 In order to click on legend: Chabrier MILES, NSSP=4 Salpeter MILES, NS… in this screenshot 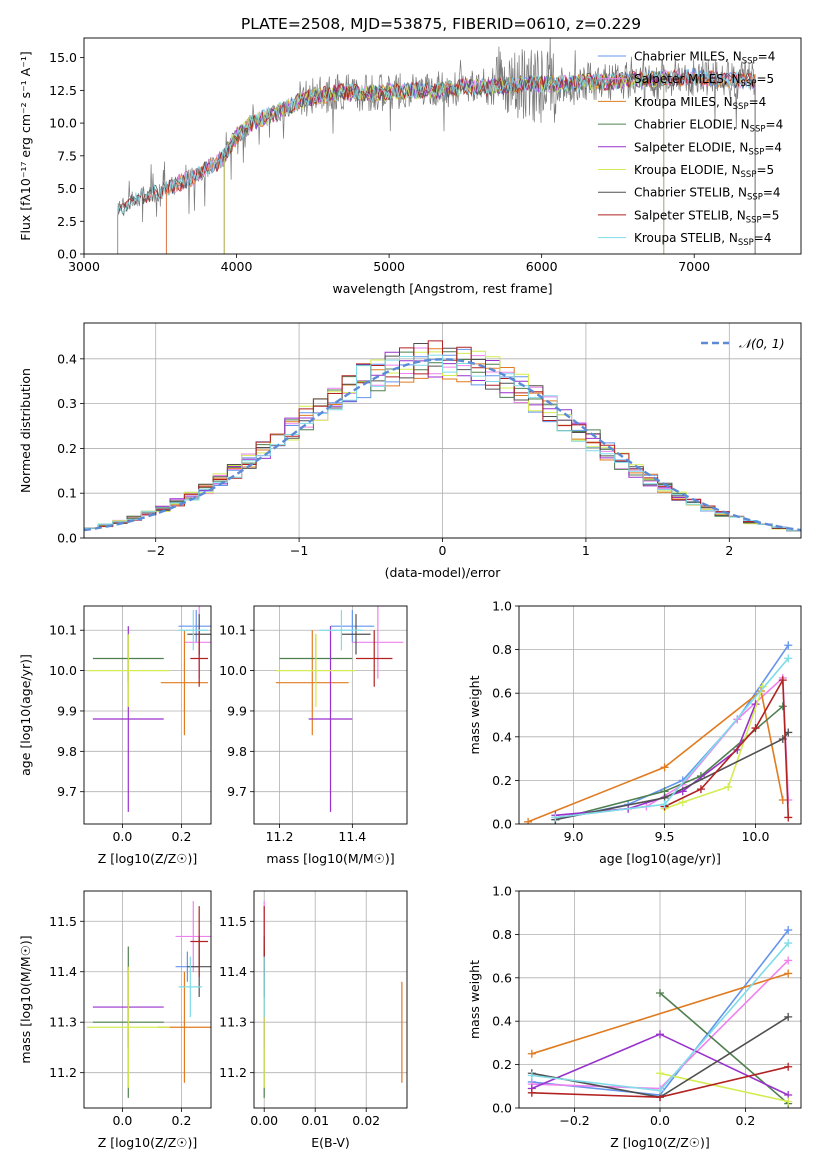, I will do `click(690, 149)`.